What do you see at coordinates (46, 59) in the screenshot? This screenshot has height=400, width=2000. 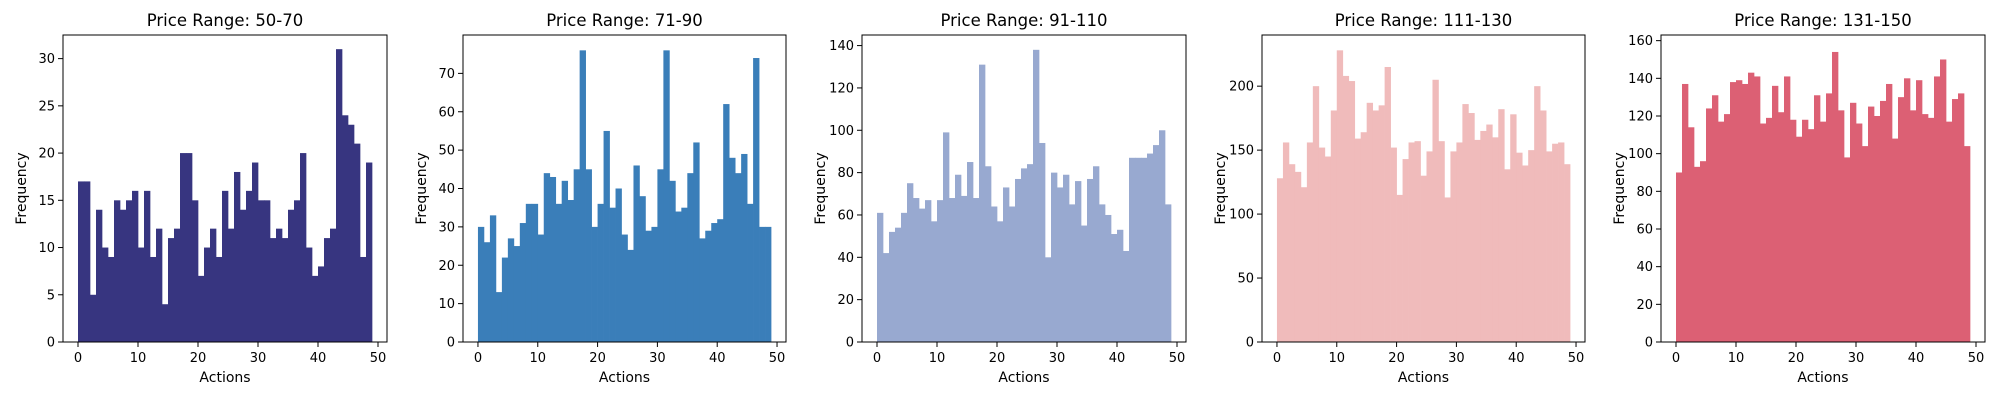 I see `y-tick-label: 30` at bounding box center [46, 59].